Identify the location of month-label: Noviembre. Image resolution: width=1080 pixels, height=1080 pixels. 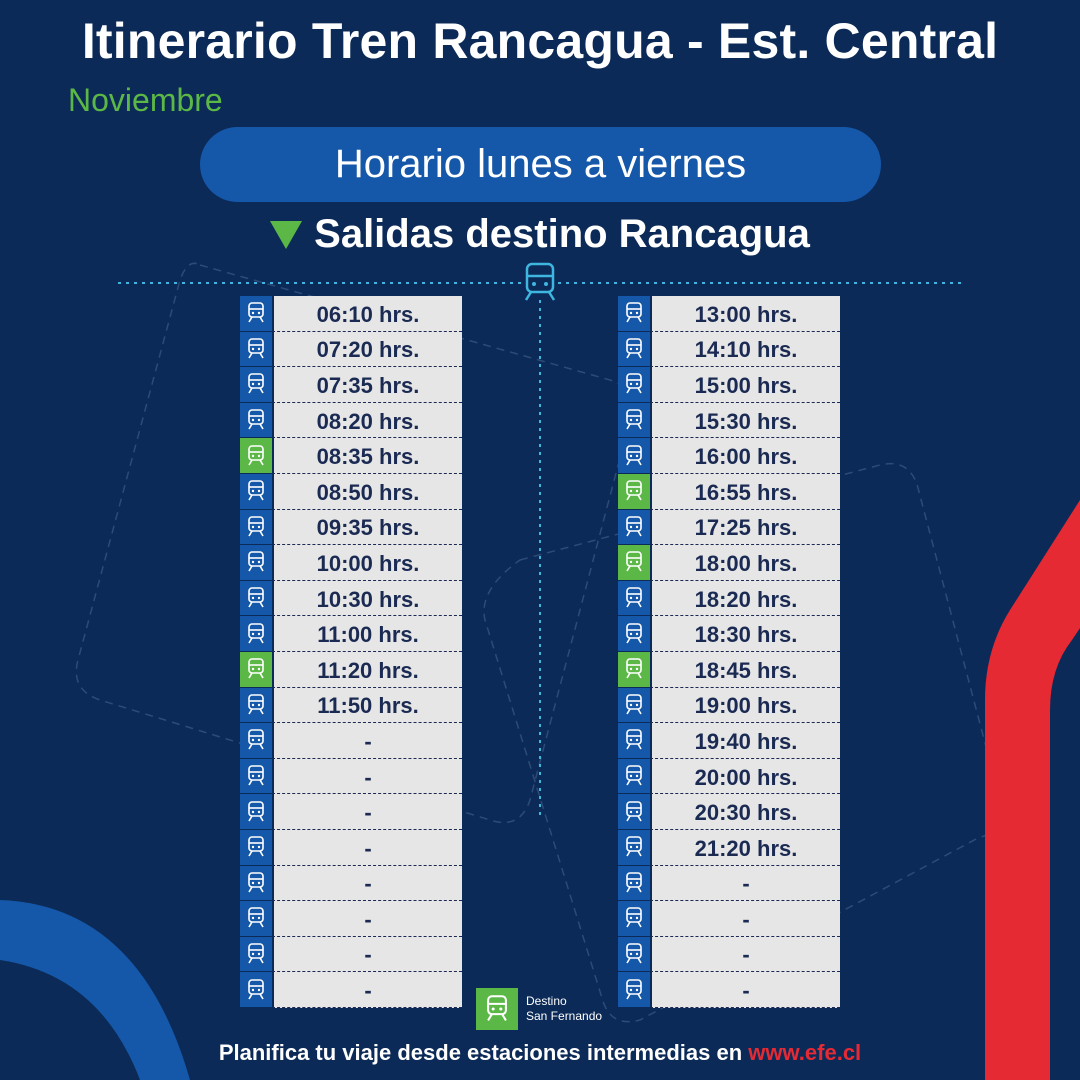
(145, 100).